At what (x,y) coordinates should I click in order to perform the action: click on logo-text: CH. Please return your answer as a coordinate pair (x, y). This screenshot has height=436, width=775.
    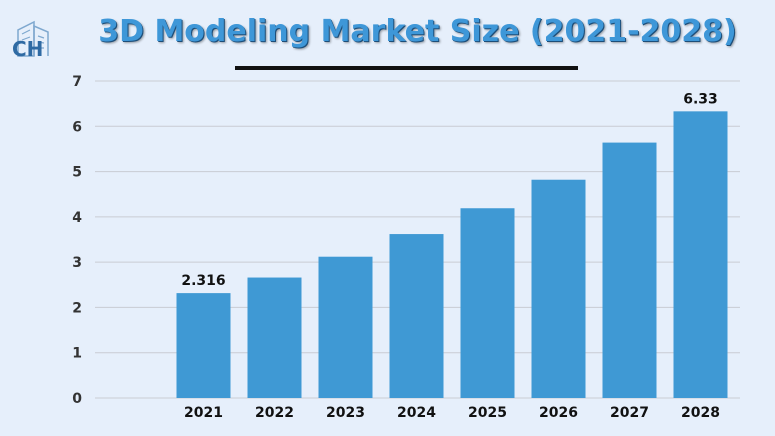
    Looking at the image, I should click on (27, 48).